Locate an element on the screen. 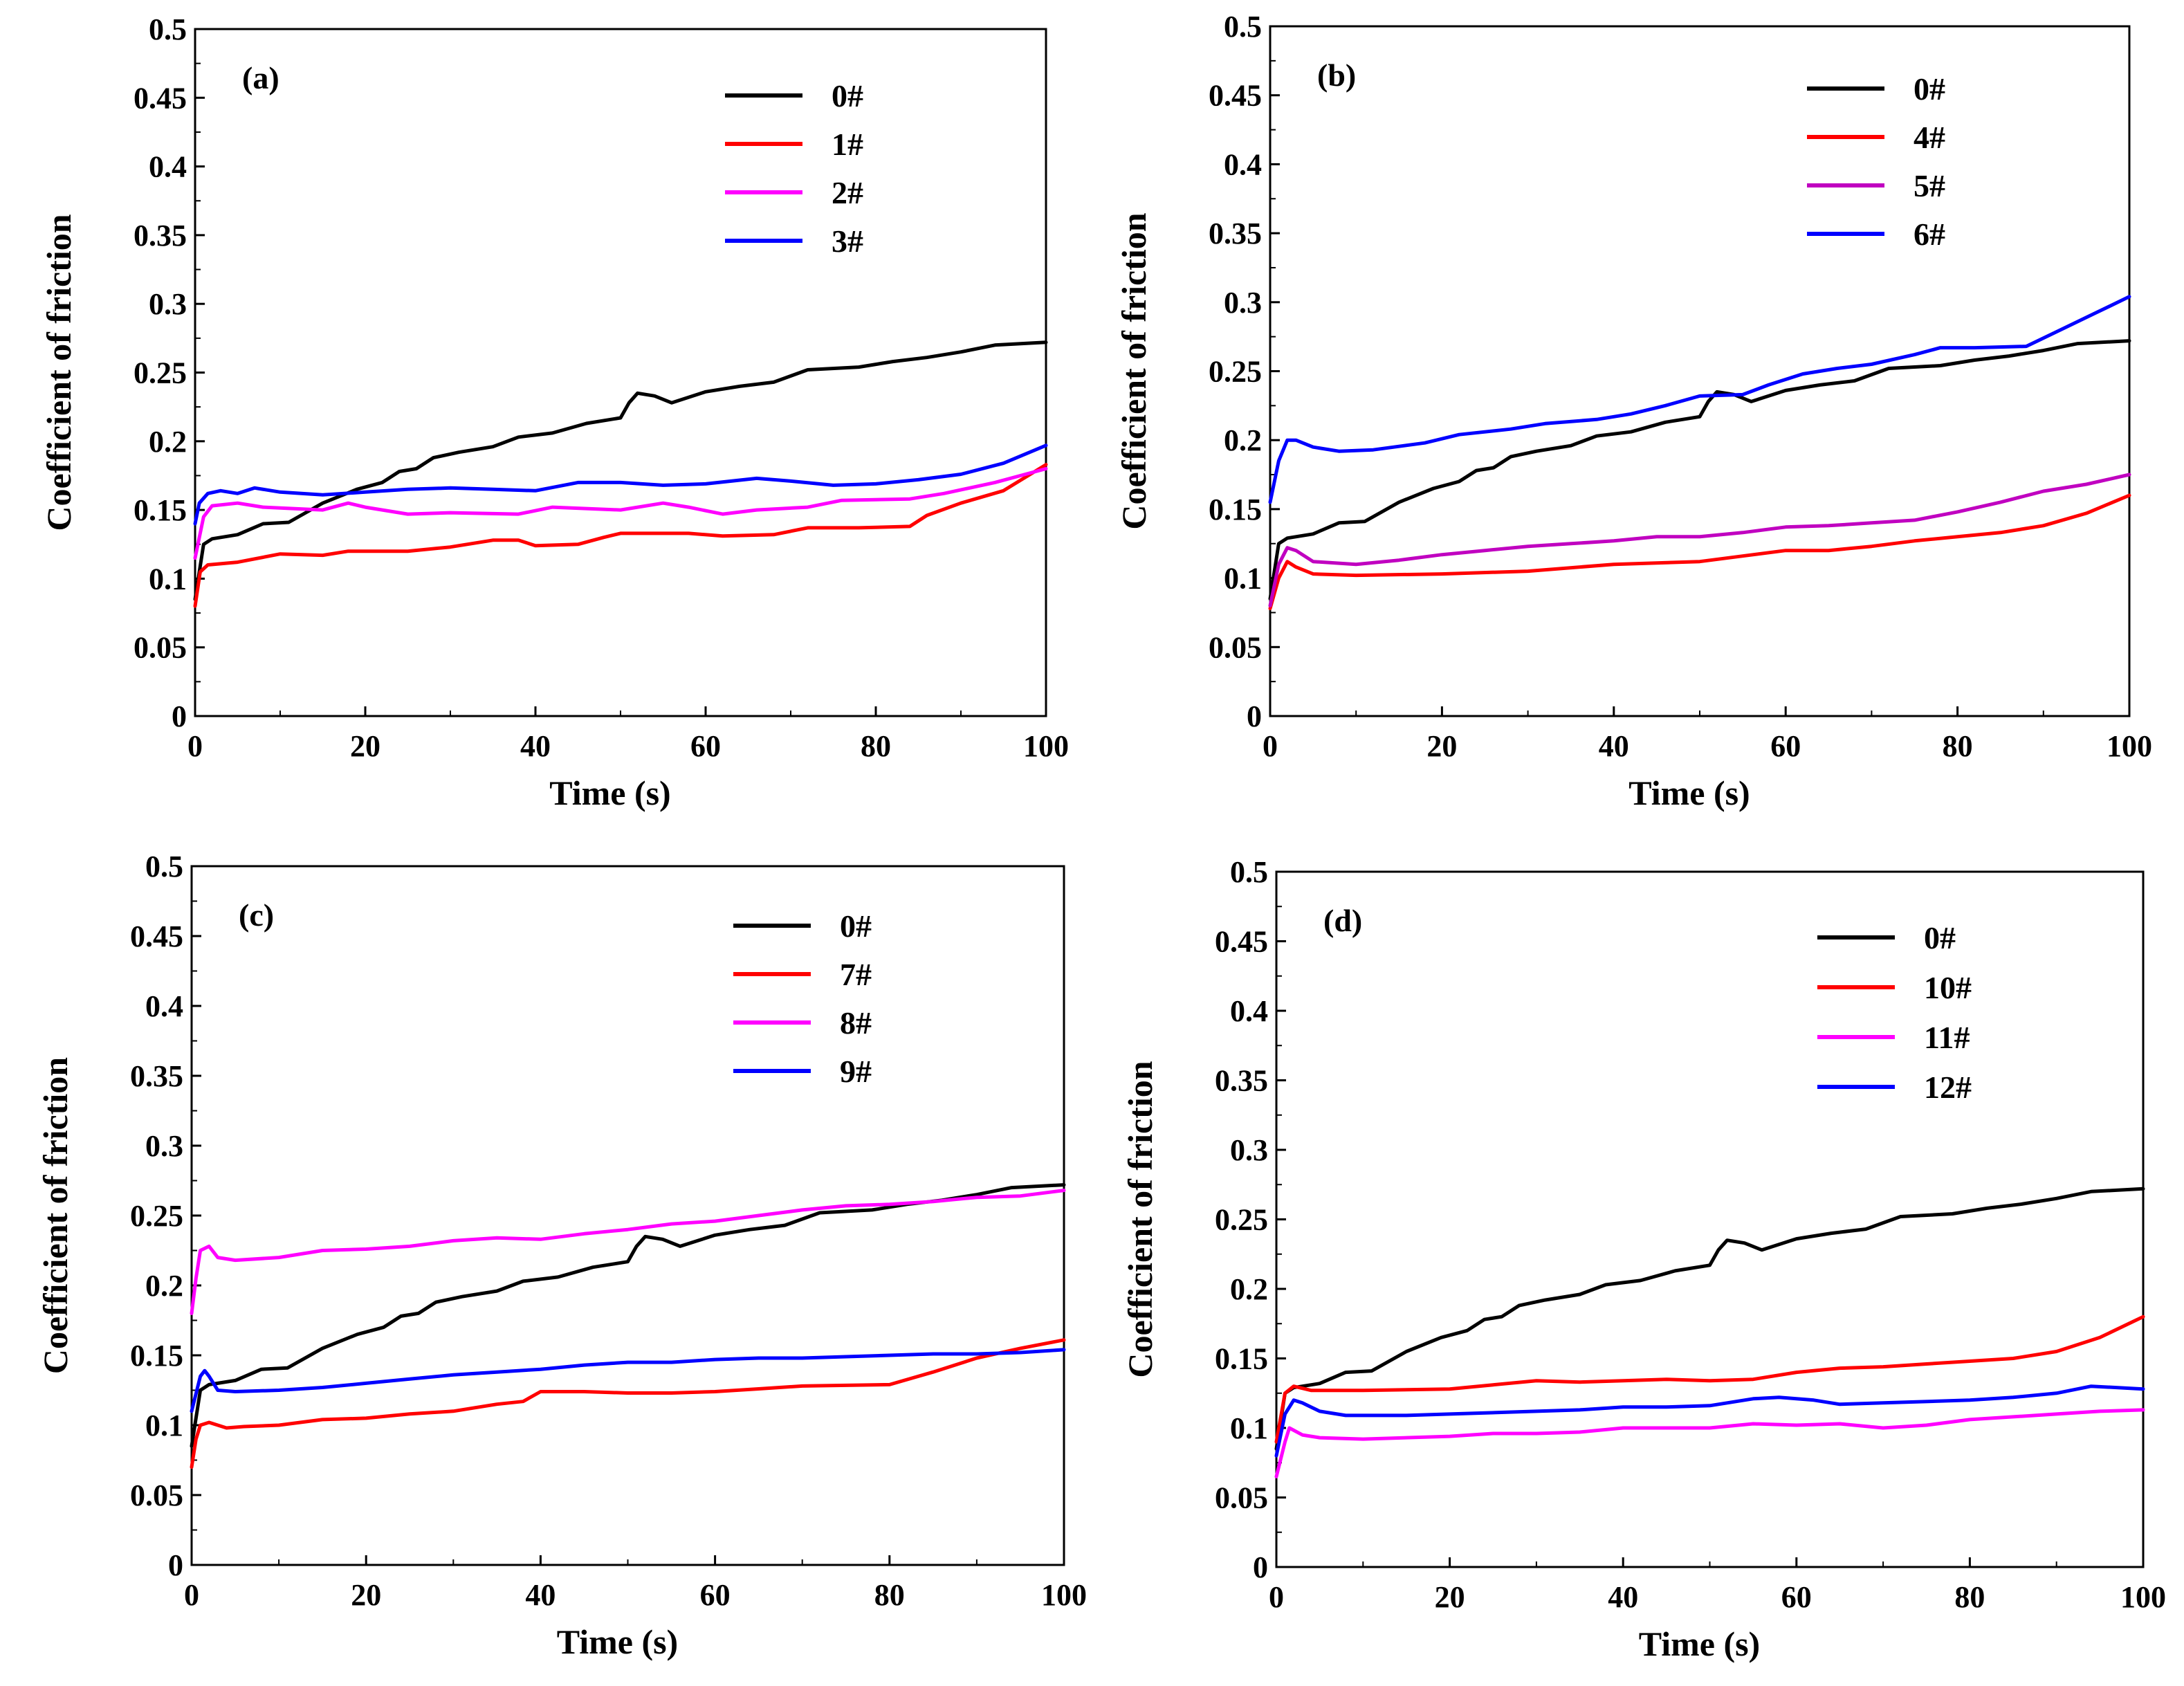 This screenshot has width=2184, height=1686. legend-label: 5# is located at coordinates (1929, 185).